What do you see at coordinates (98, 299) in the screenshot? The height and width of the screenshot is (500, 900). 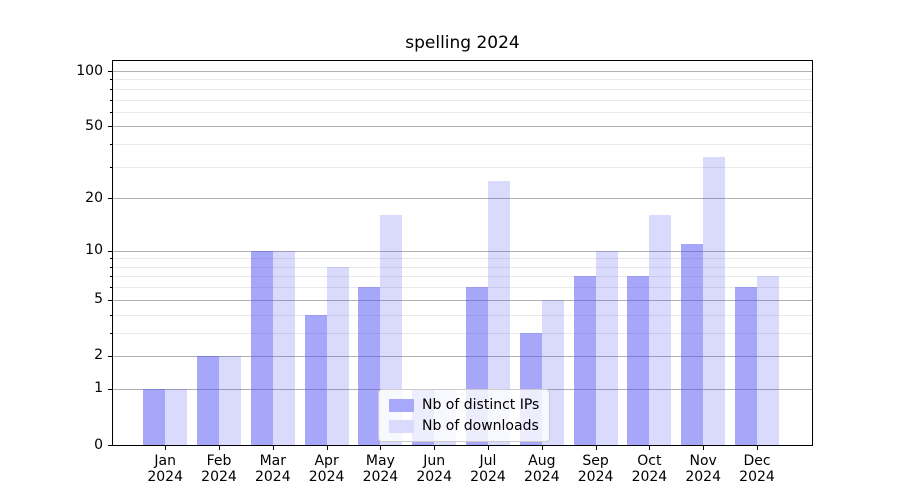 I see `y-tick-label: 5` at bounding box center [98, 299].